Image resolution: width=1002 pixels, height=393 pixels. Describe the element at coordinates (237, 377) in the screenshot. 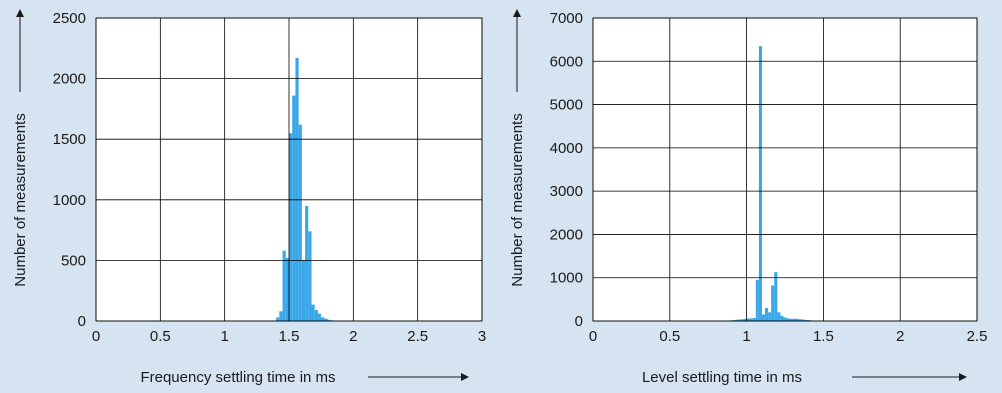

I see `x-axis-label: Frequency settling time in ms` at that location.